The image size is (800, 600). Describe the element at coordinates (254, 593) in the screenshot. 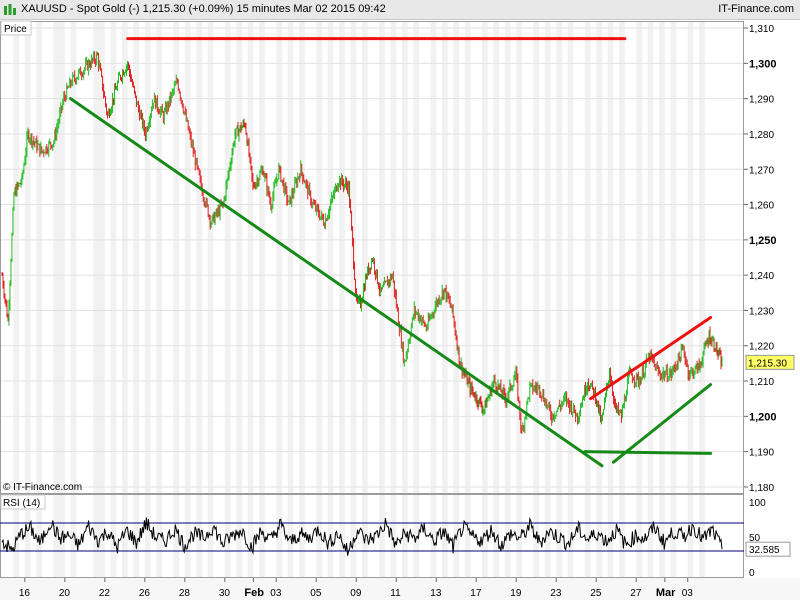

I see `x-tick-label: Feb` at that location.